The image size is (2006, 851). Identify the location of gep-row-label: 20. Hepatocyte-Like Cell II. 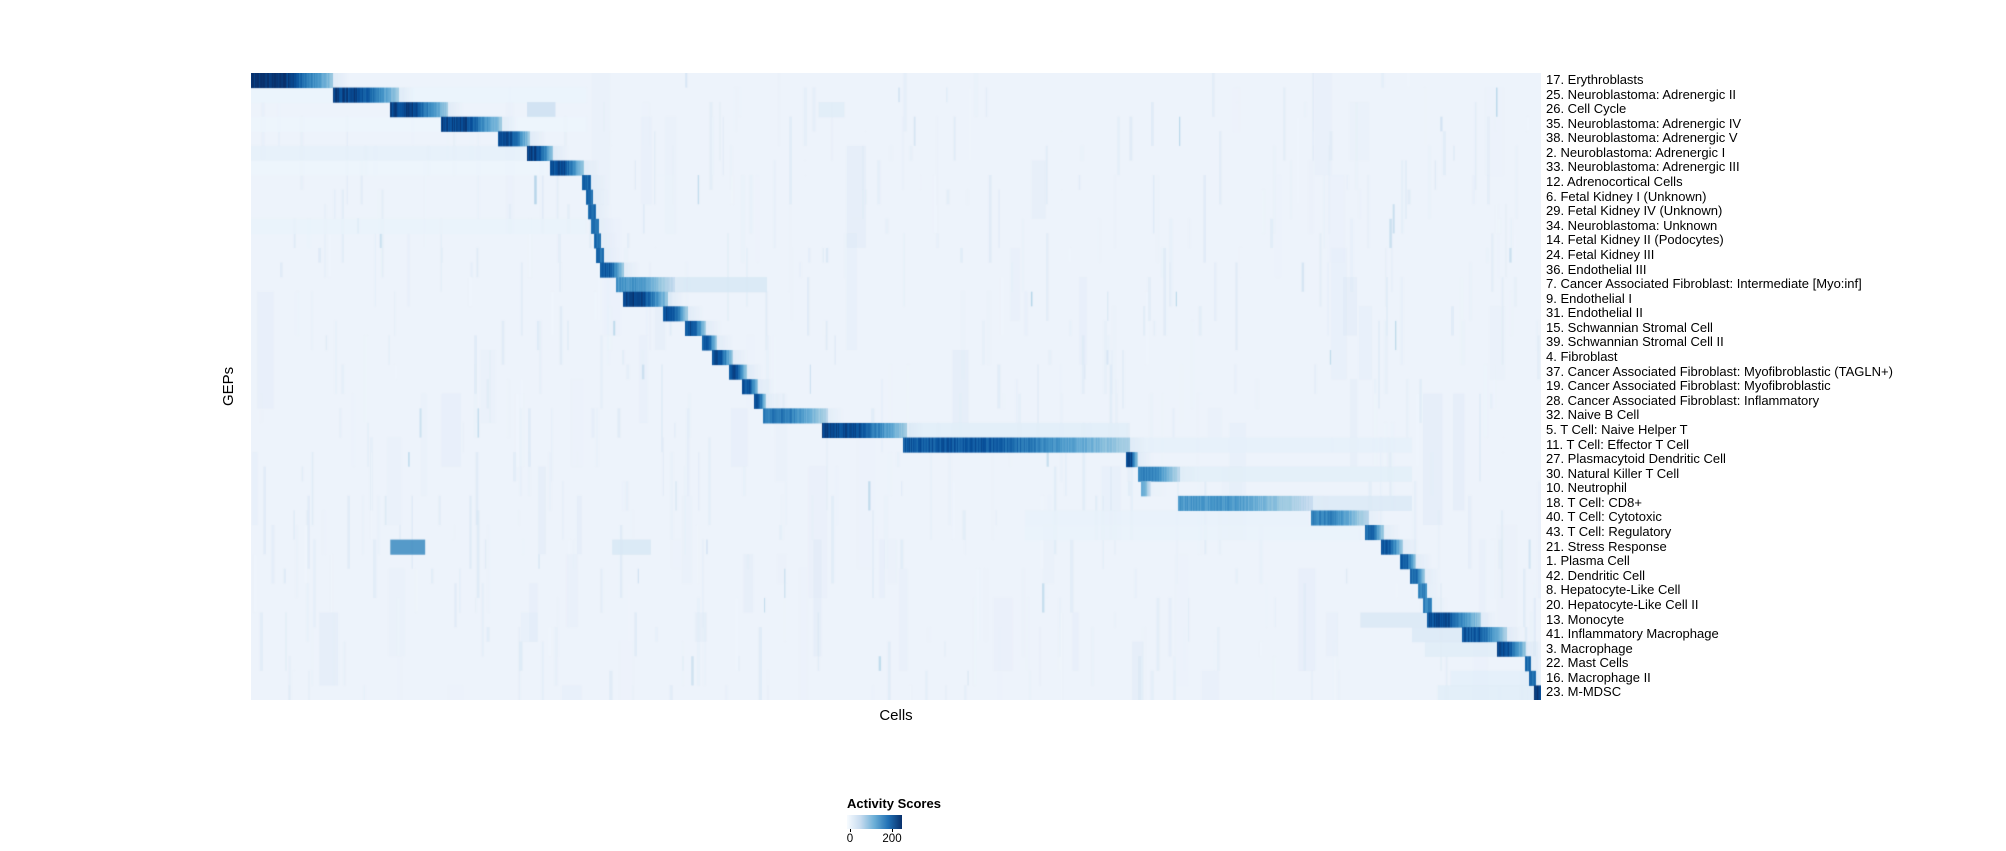
(1622, 604).